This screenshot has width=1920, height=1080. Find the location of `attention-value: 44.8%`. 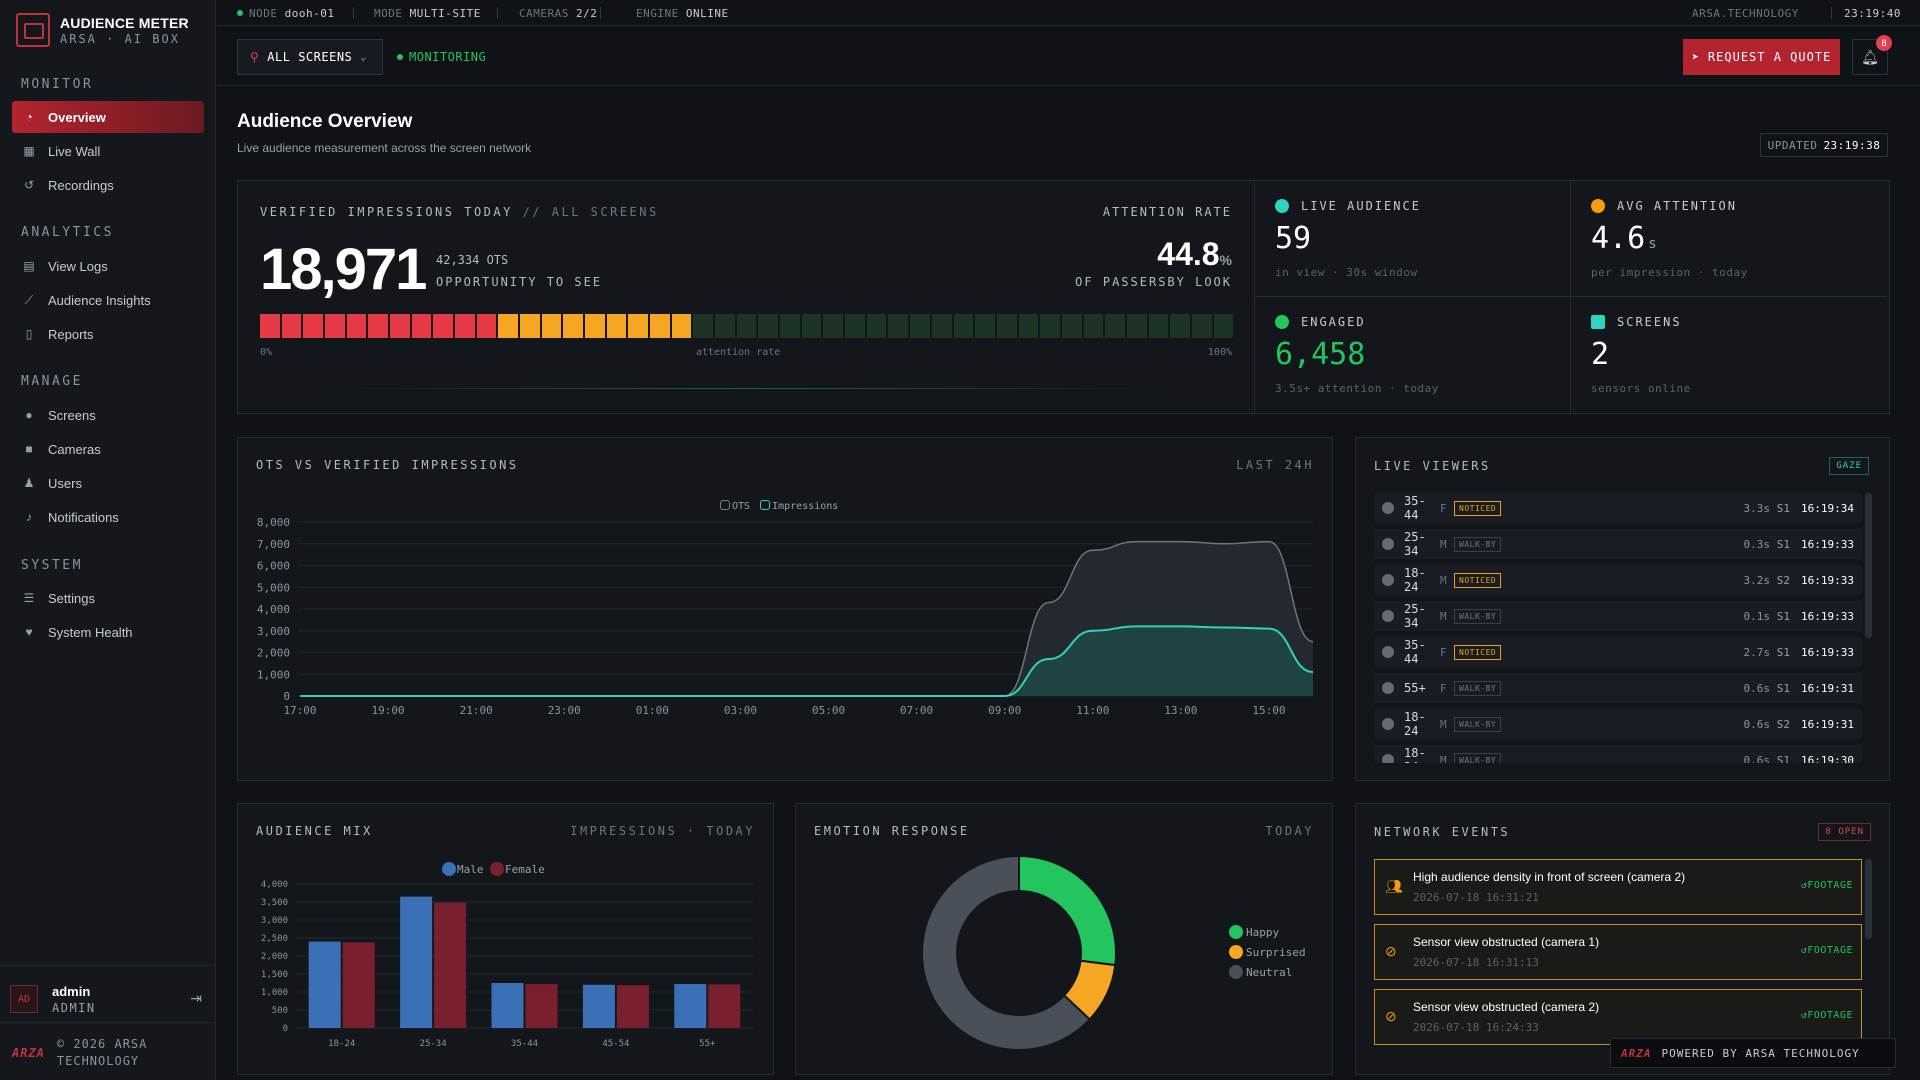

attention-value: 44.8% is located at coordinates (1194, 254).